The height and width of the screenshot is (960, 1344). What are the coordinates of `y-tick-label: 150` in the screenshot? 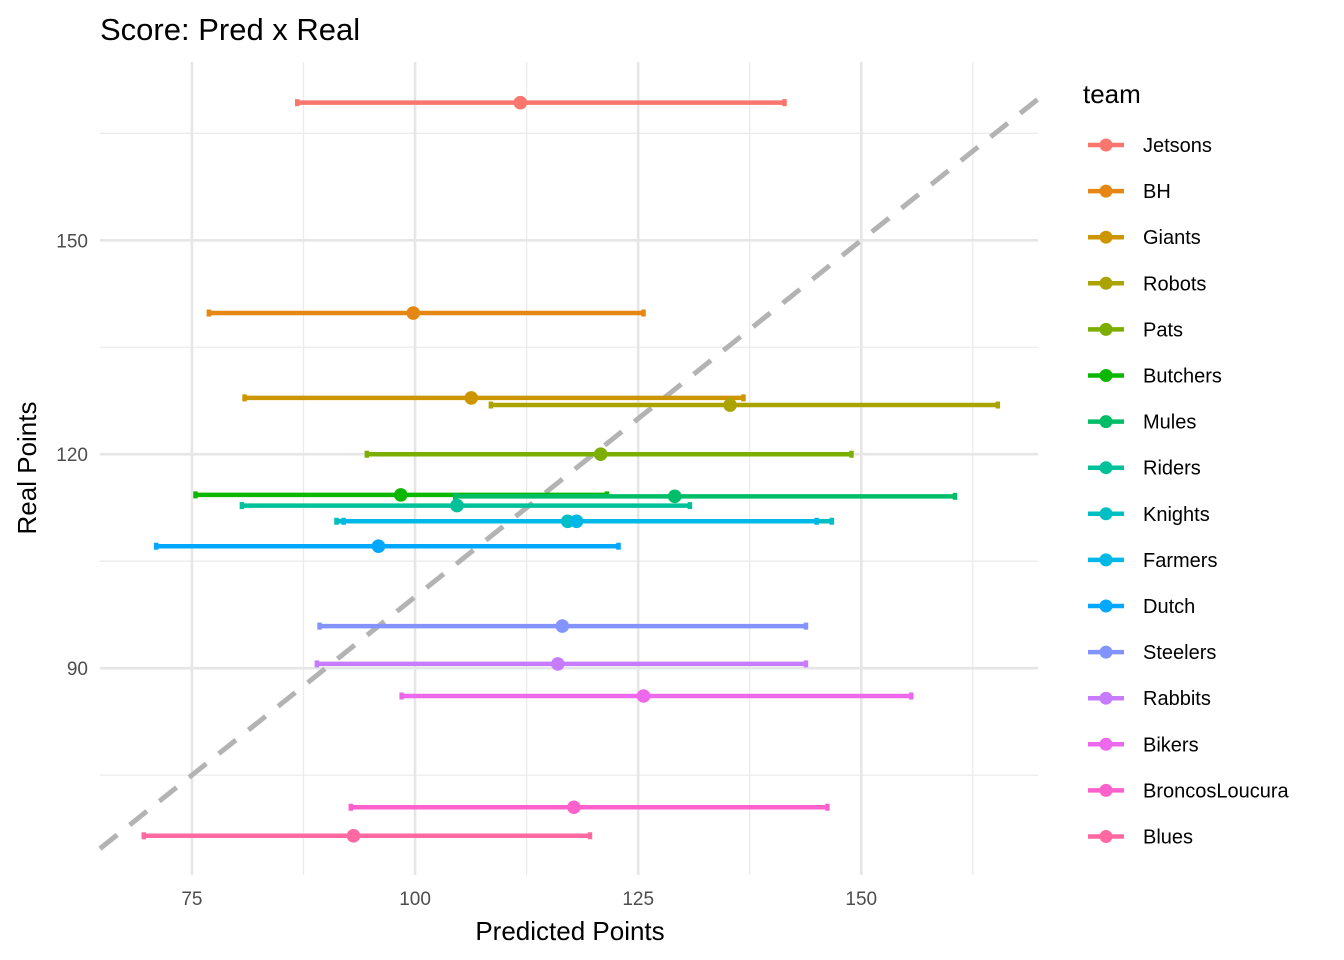 It's located at (72, 241).